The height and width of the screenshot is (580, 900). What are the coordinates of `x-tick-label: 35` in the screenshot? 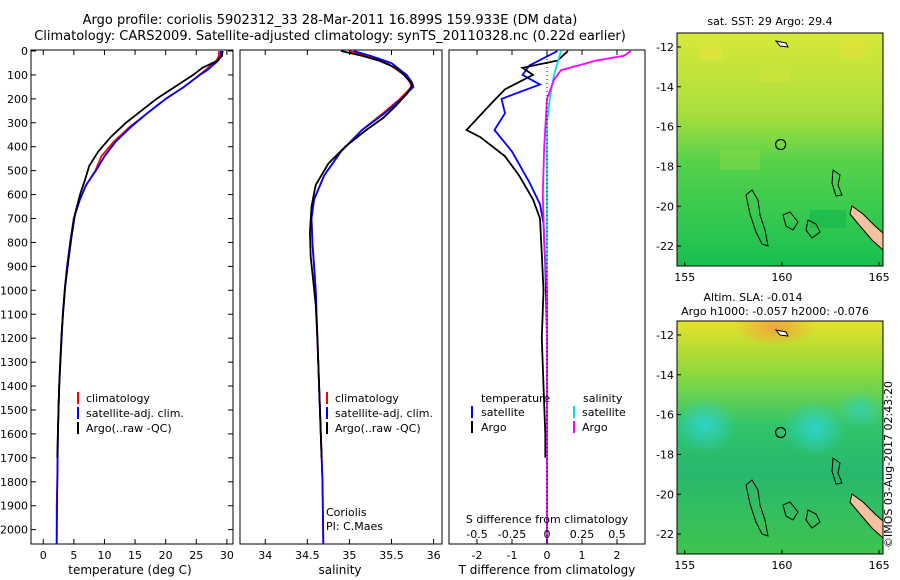 It's located at (349, 555).